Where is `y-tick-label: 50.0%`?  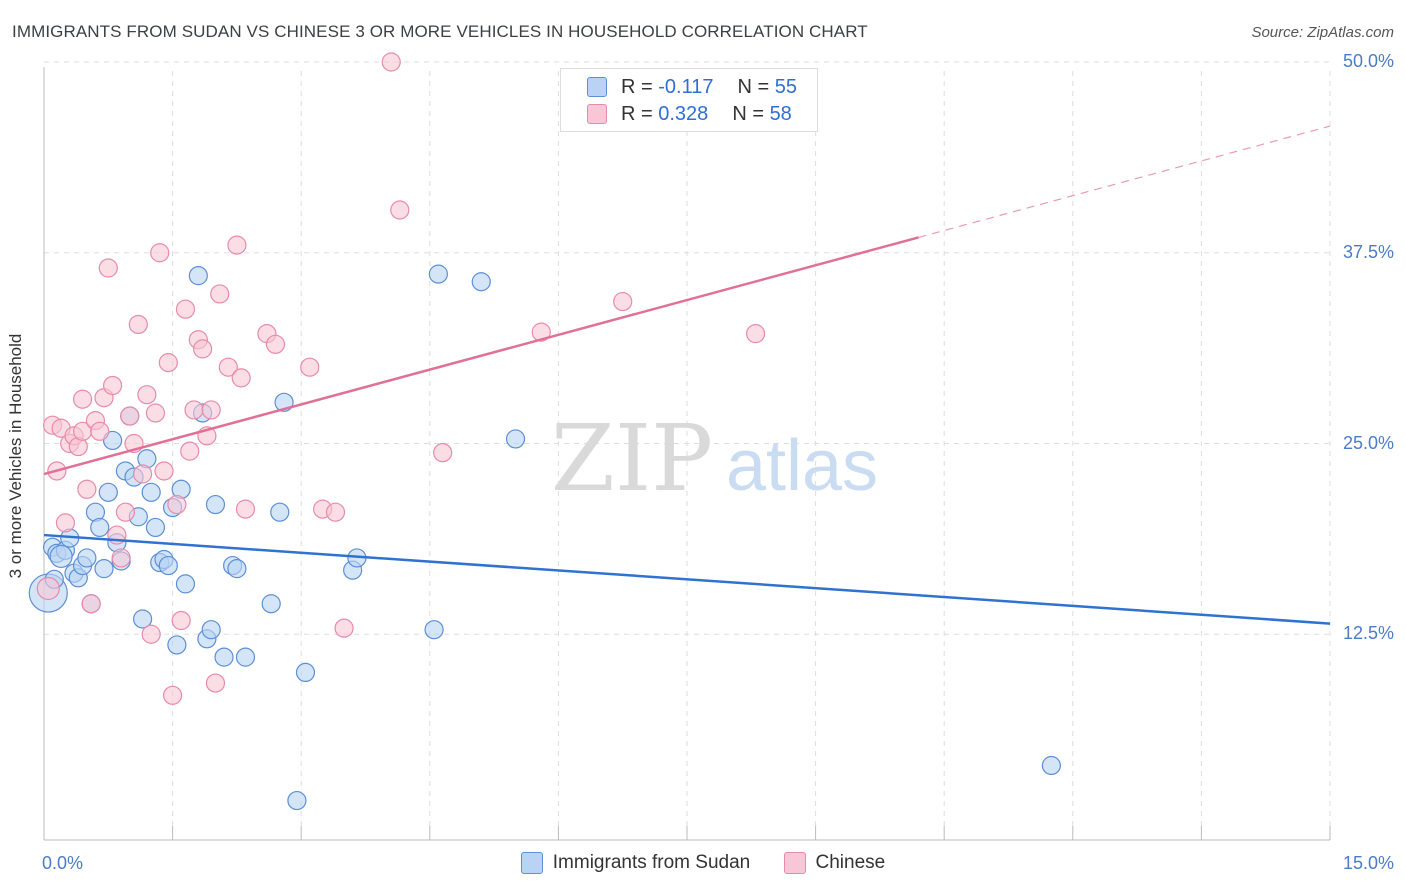
y-tick-label: 50.0% is located at coordinates (1368, 61).